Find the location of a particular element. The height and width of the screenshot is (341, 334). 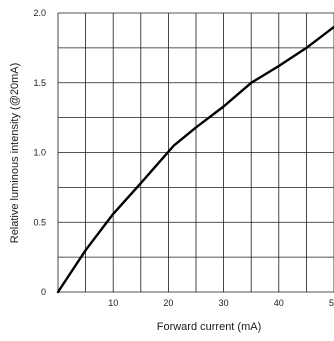

x-tick-label: 30 is located at coordinates (224, 303).